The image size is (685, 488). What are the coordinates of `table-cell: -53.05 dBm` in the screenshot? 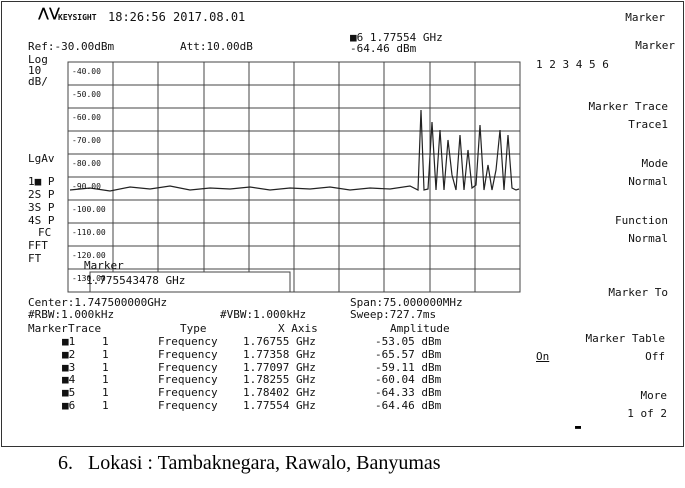 It's located at (408, 341).